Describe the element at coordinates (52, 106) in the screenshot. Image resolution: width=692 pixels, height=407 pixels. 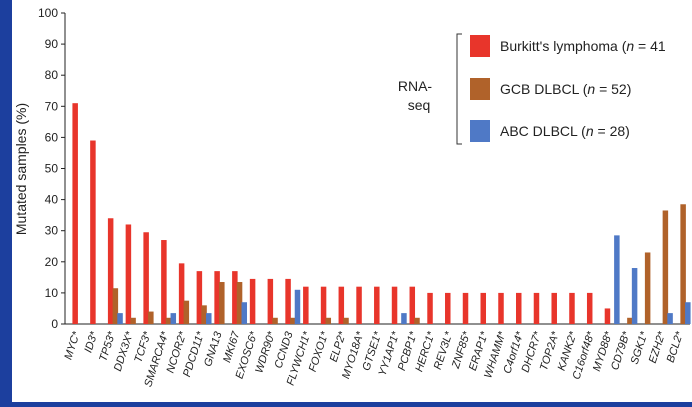
I see `y-tick-label: 70` at that location.